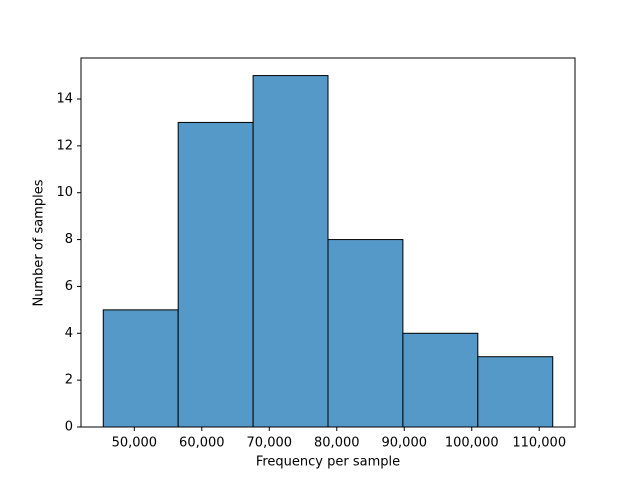  Describe the element at coordinates (69, 333) in the screenshot. I see `y-tick-label: 4` at that location.